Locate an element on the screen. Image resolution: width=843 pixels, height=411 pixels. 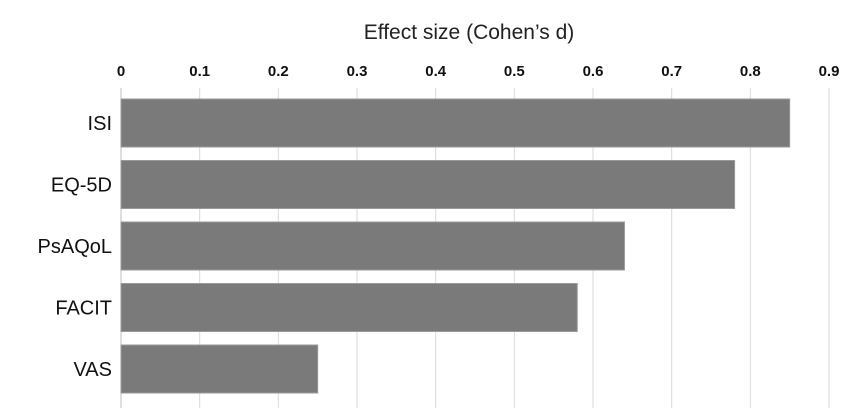
x-tick-label: 0.8 is located at coordinates (750, 71).